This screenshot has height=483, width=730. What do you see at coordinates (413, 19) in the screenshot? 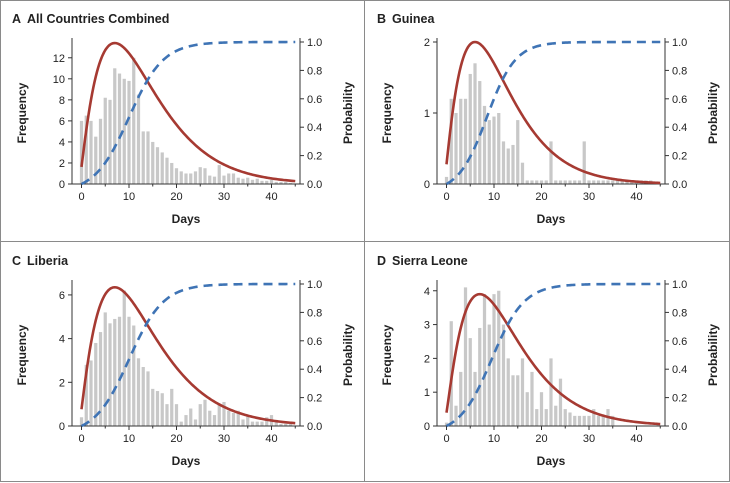
I see `panel-b-title-text: Guinea` at bounding box center [413, 19].